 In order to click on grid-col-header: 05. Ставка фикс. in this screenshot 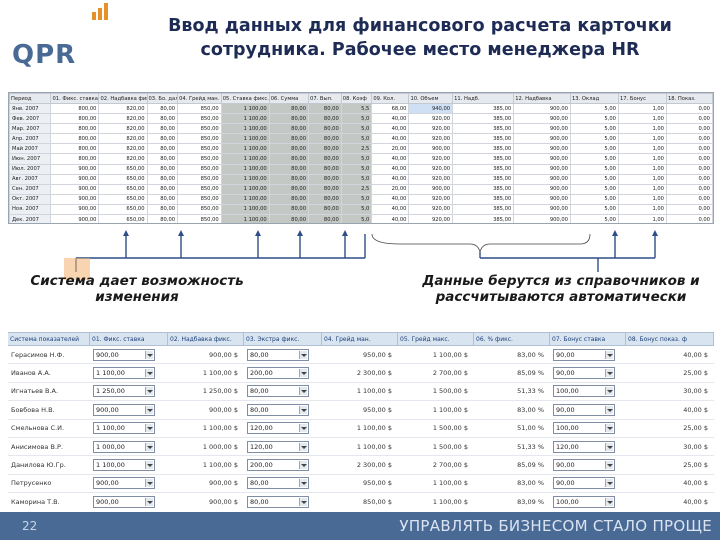, I will do `click(245, 98)`.